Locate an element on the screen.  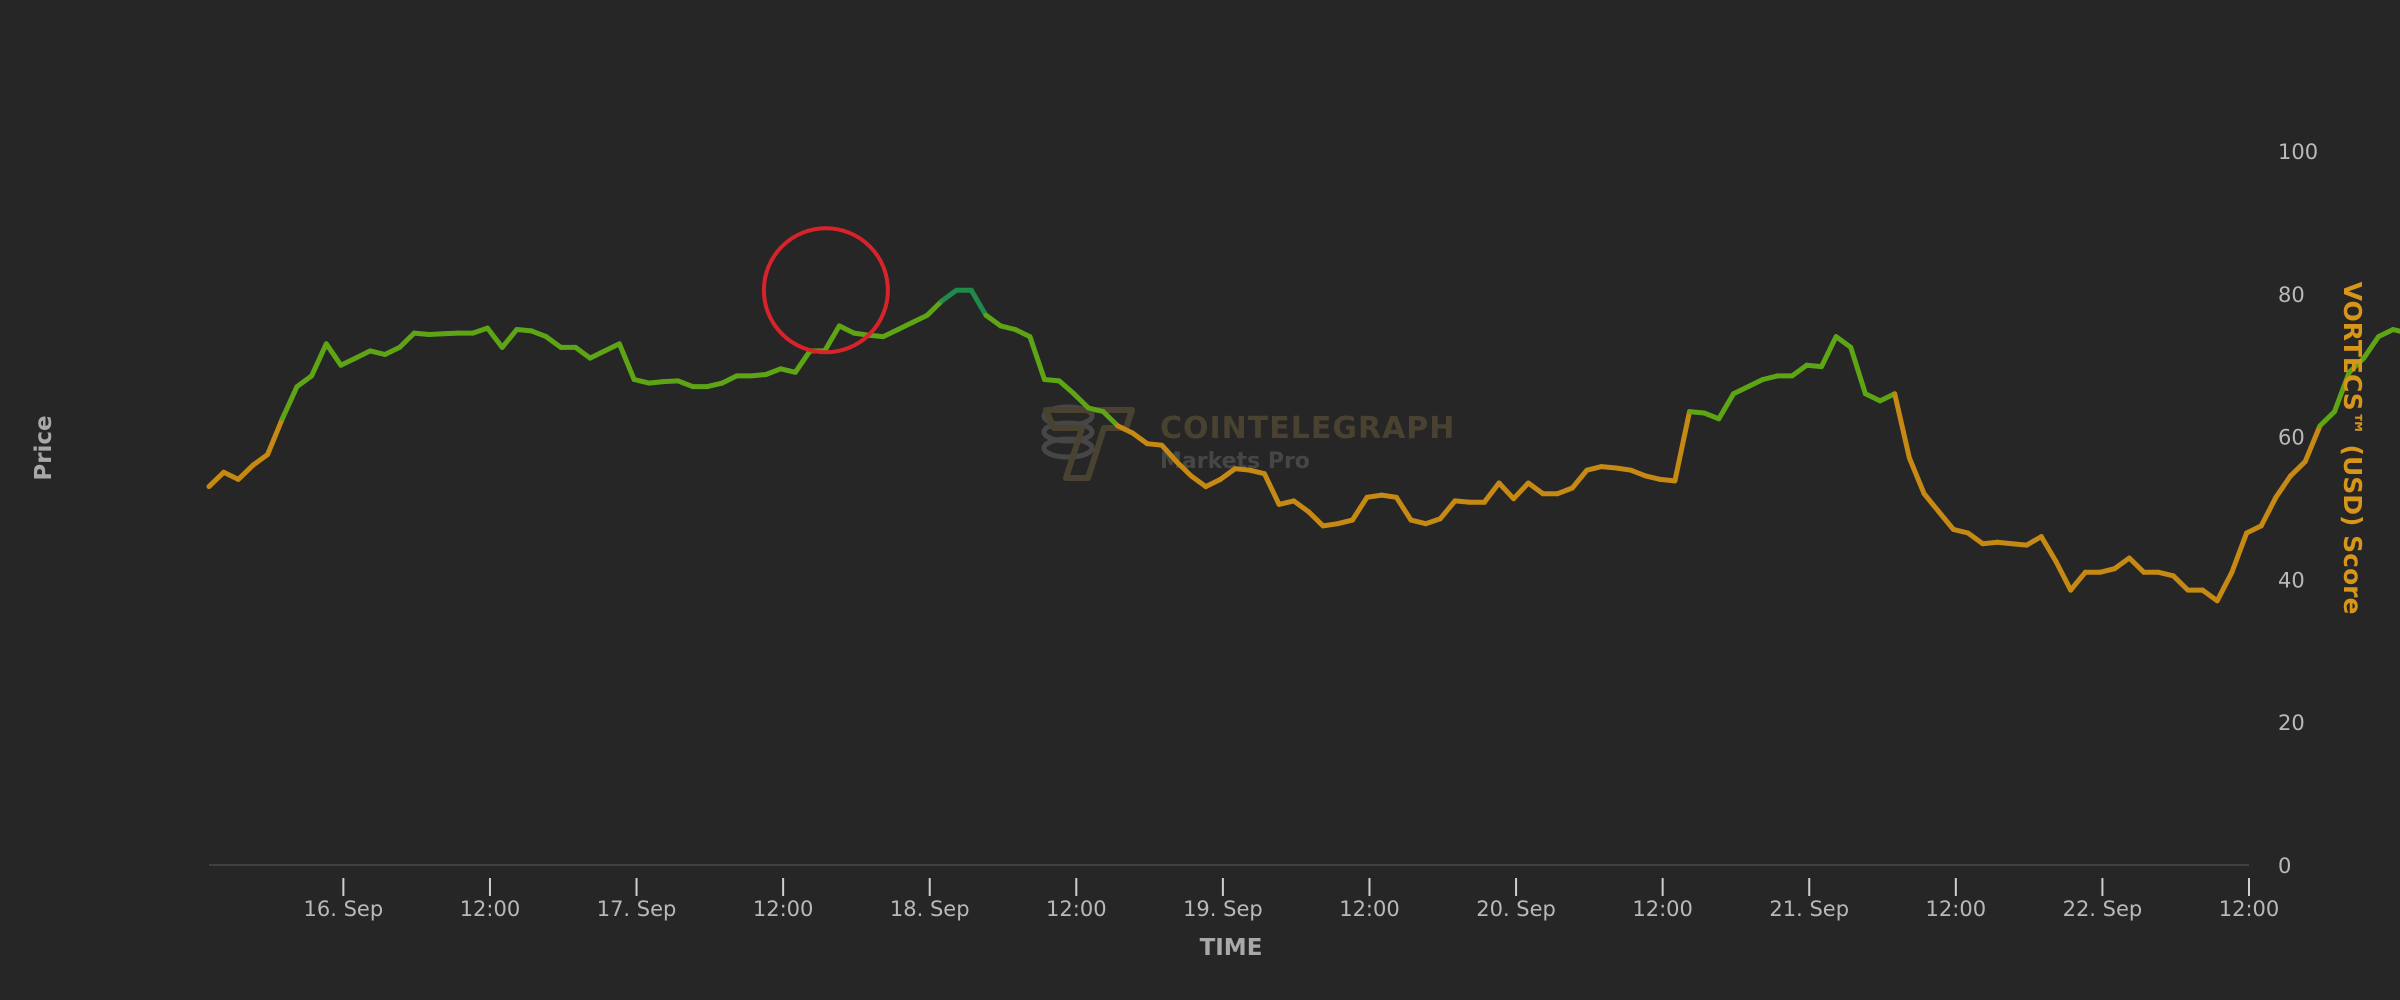
cointelegraph-logo-icon is located at coordinates (1088, 442).